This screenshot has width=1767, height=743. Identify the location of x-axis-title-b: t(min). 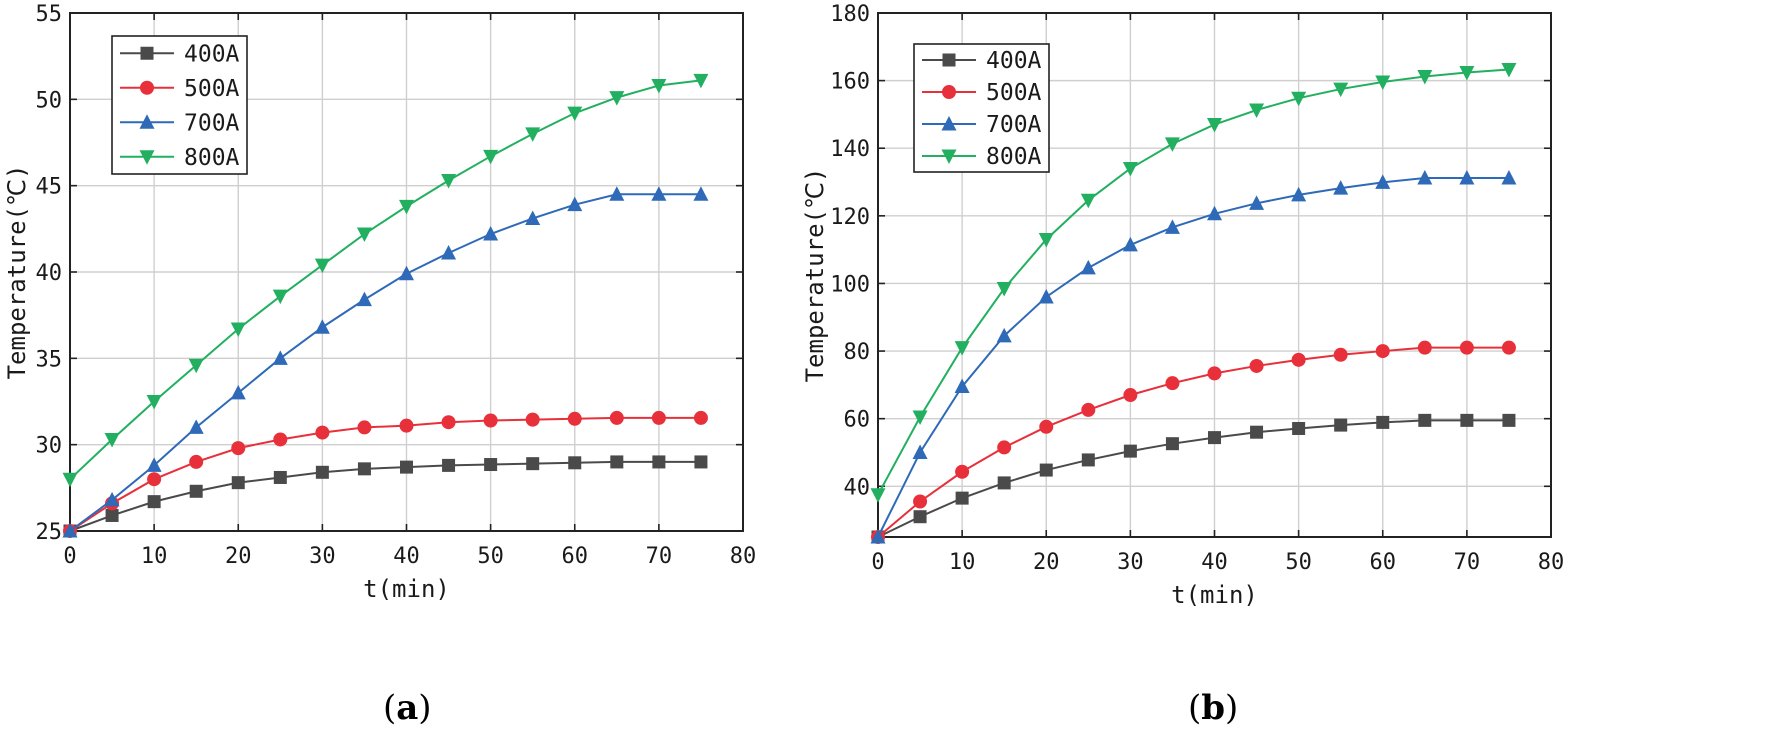
(1214, 595).